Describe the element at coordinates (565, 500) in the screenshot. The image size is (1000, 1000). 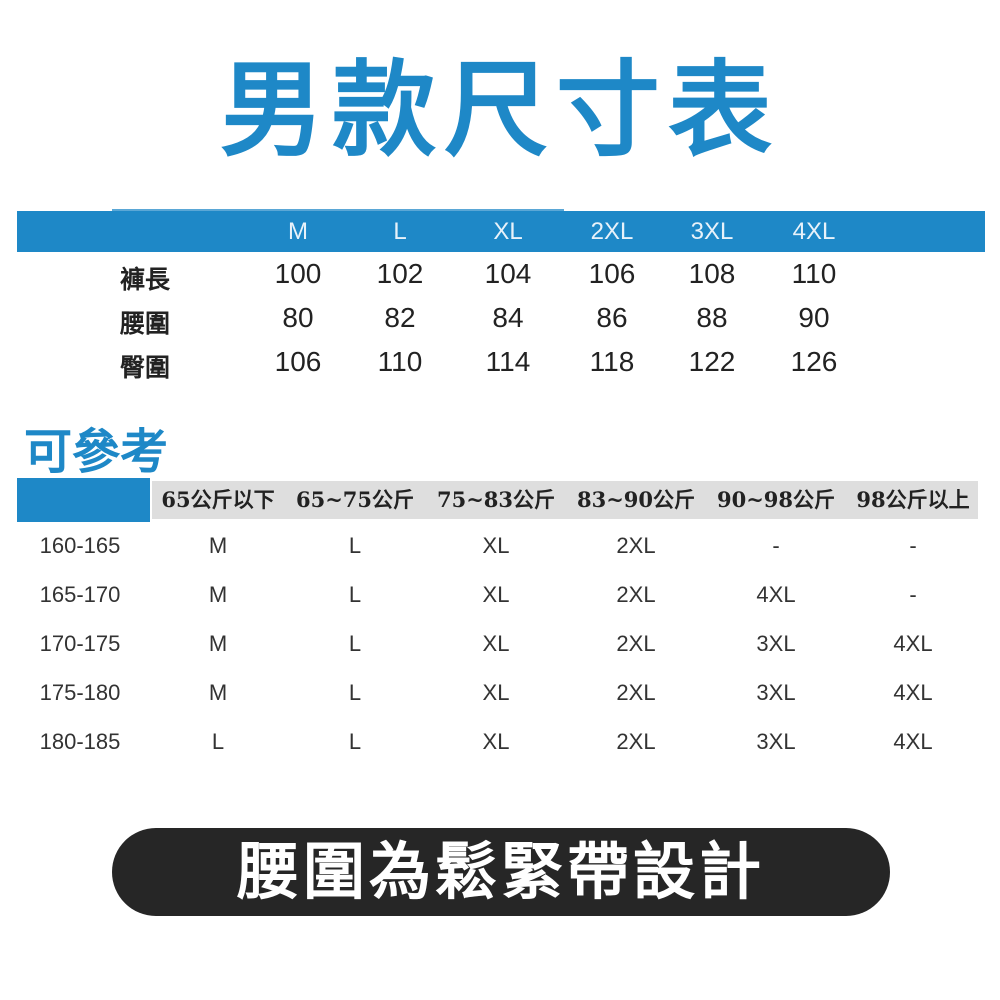
I see `weight-header-bar: 65公斤以下 65~75公斤 75~83公斤 83~90公斤 90~98公斤 98公斤以上` at that location.